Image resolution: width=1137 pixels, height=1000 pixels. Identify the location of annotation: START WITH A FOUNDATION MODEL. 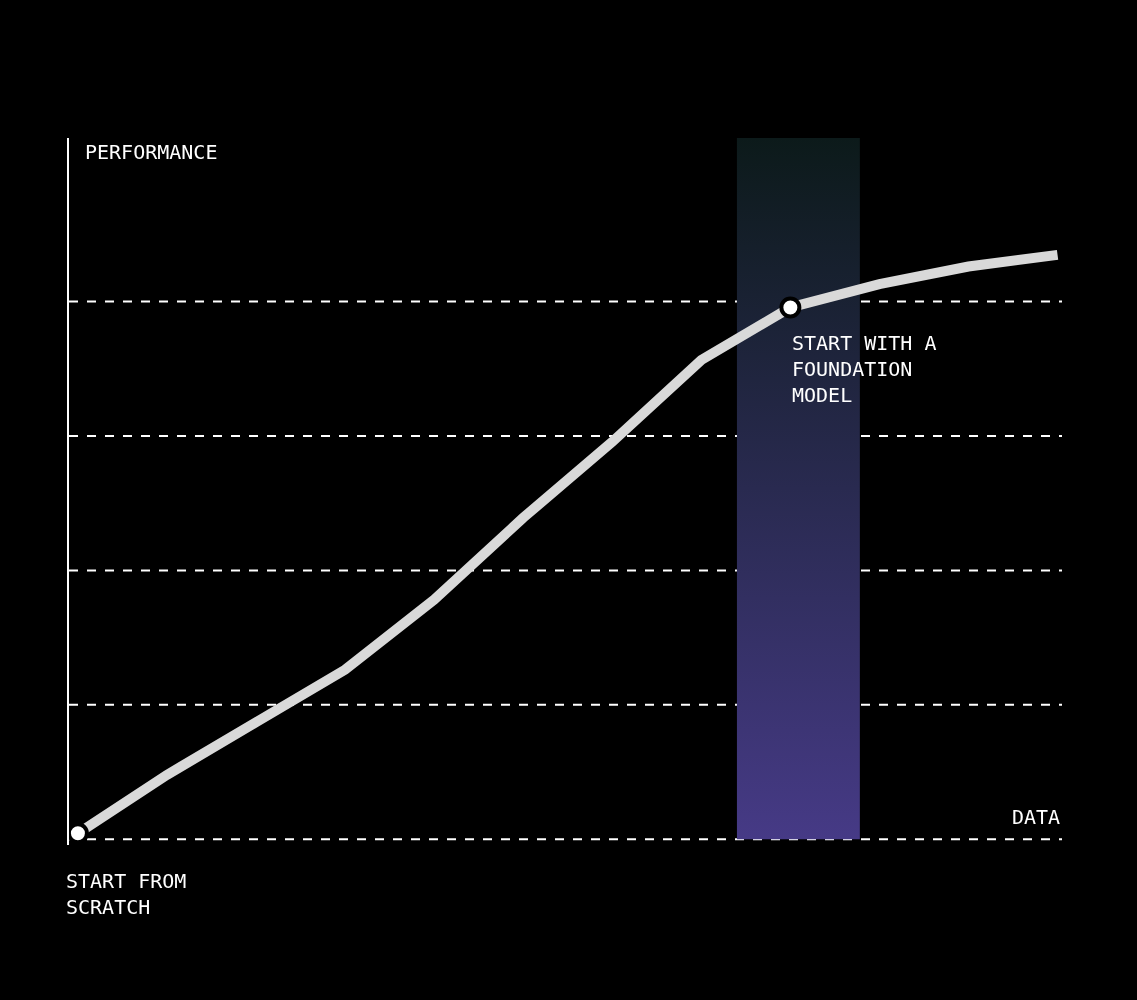
(864, 369).